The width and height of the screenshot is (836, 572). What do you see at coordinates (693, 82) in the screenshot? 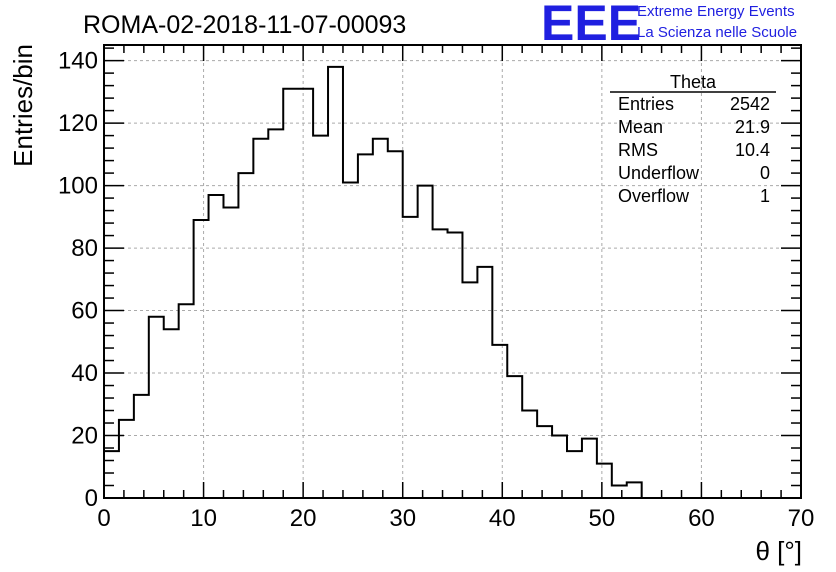
I see `stats-title: Theta` at bounding box center [693, 82].